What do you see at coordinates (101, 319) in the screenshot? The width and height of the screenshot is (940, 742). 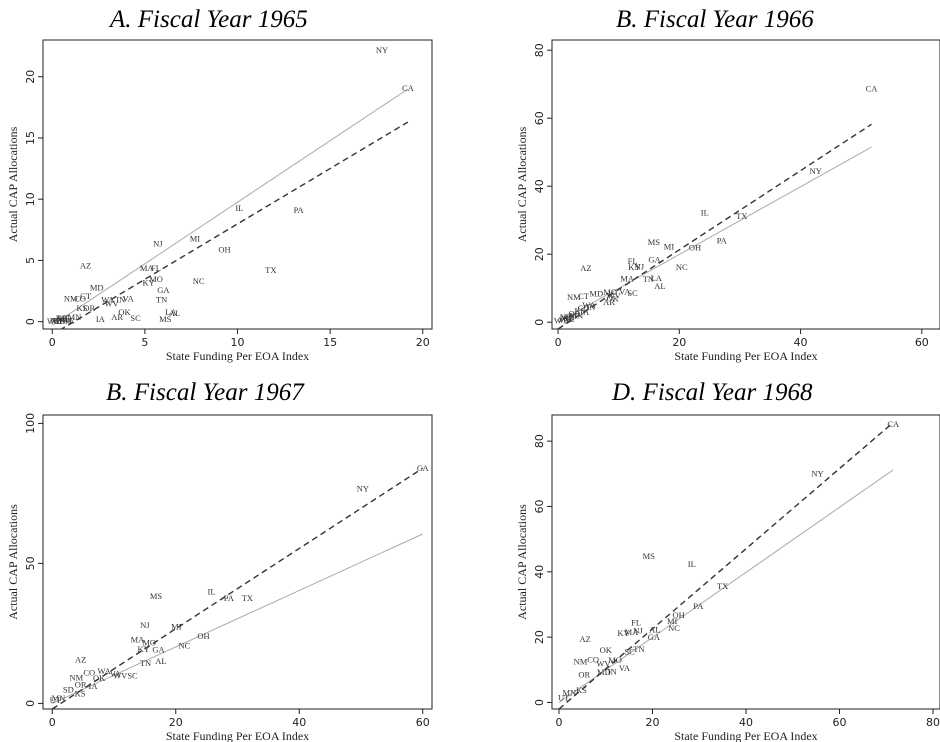 I see `point-label-ia: IA` at bounding box center [101, 319].